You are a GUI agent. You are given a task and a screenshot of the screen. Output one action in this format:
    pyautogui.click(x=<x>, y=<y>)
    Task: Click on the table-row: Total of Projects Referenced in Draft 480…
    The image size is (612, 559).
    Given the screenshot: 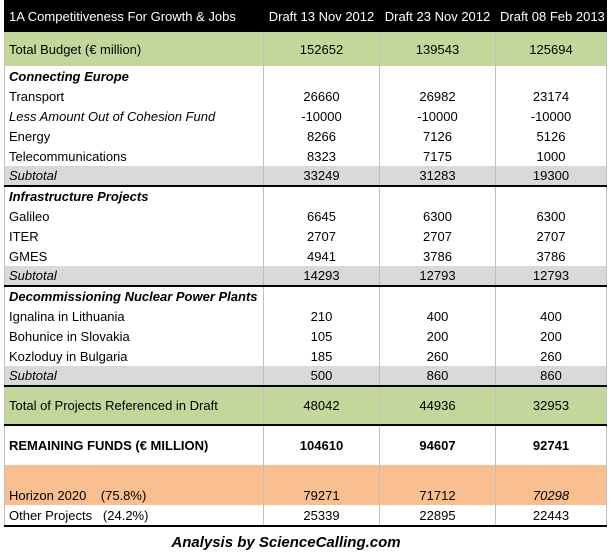 What is the action you would take?
    pyautogui.click(x=305, y=405)
    